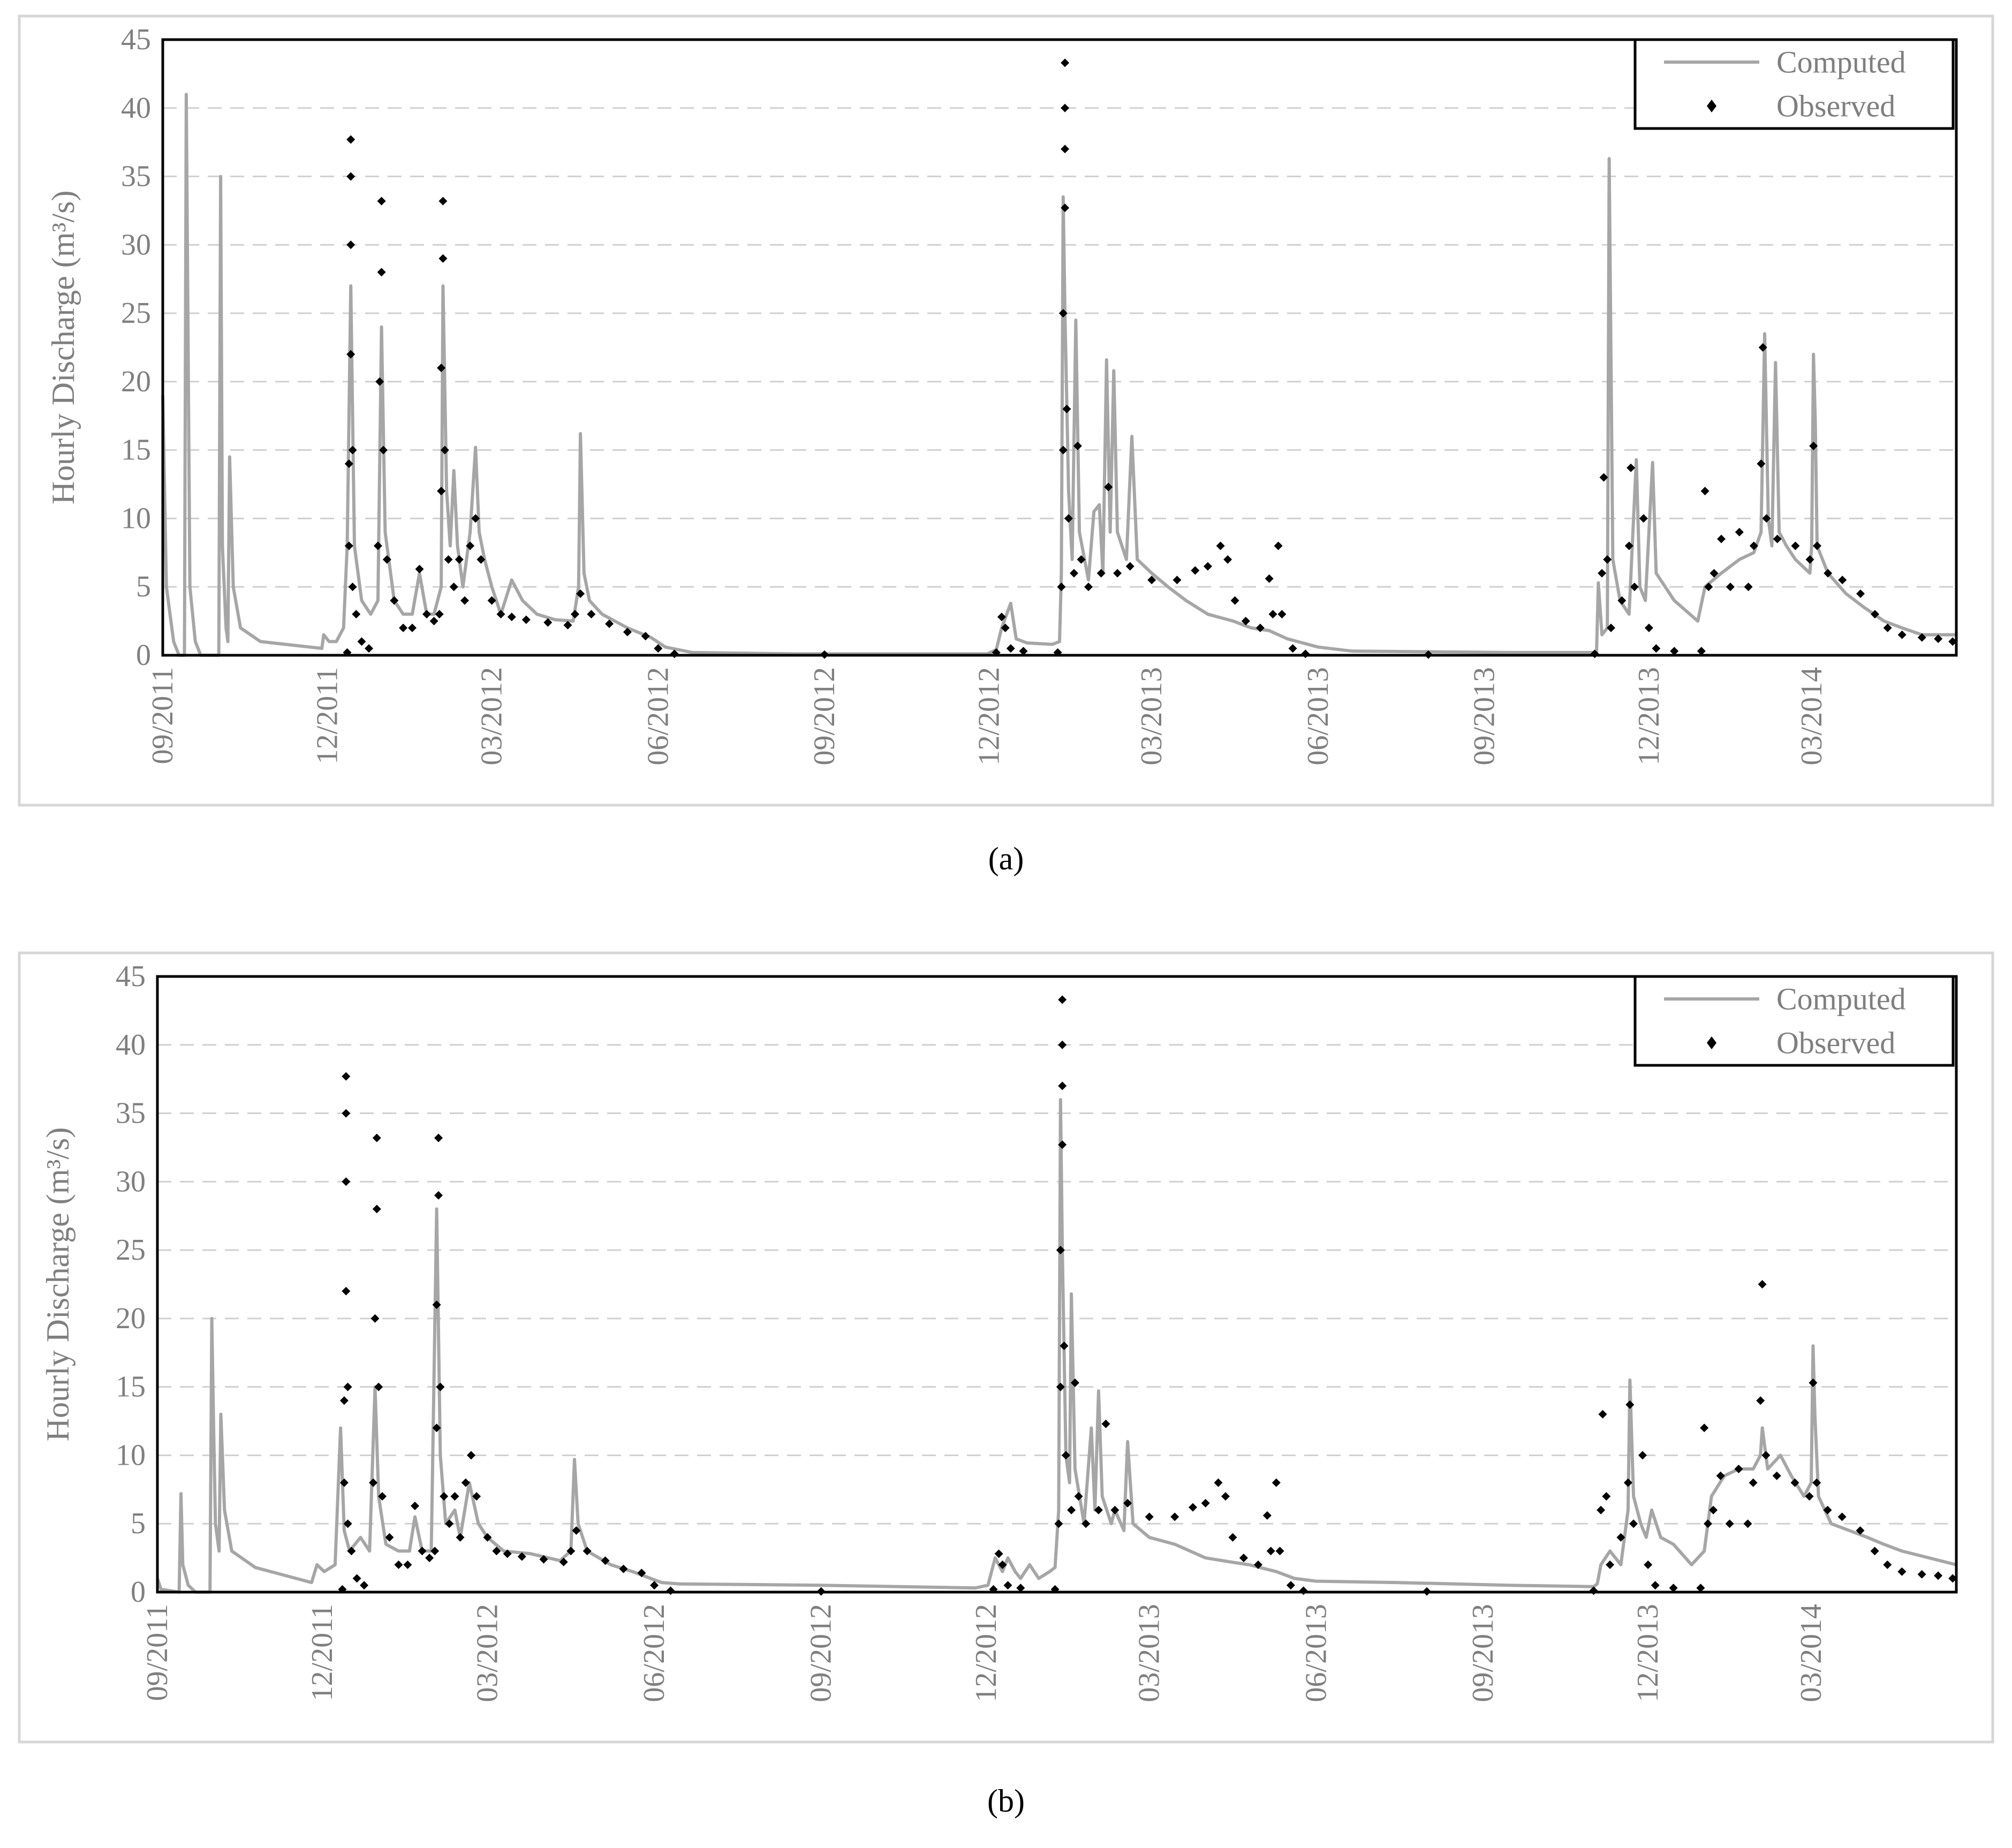  I want to click on legend-observed-label: Observed, so click(1835, 106).